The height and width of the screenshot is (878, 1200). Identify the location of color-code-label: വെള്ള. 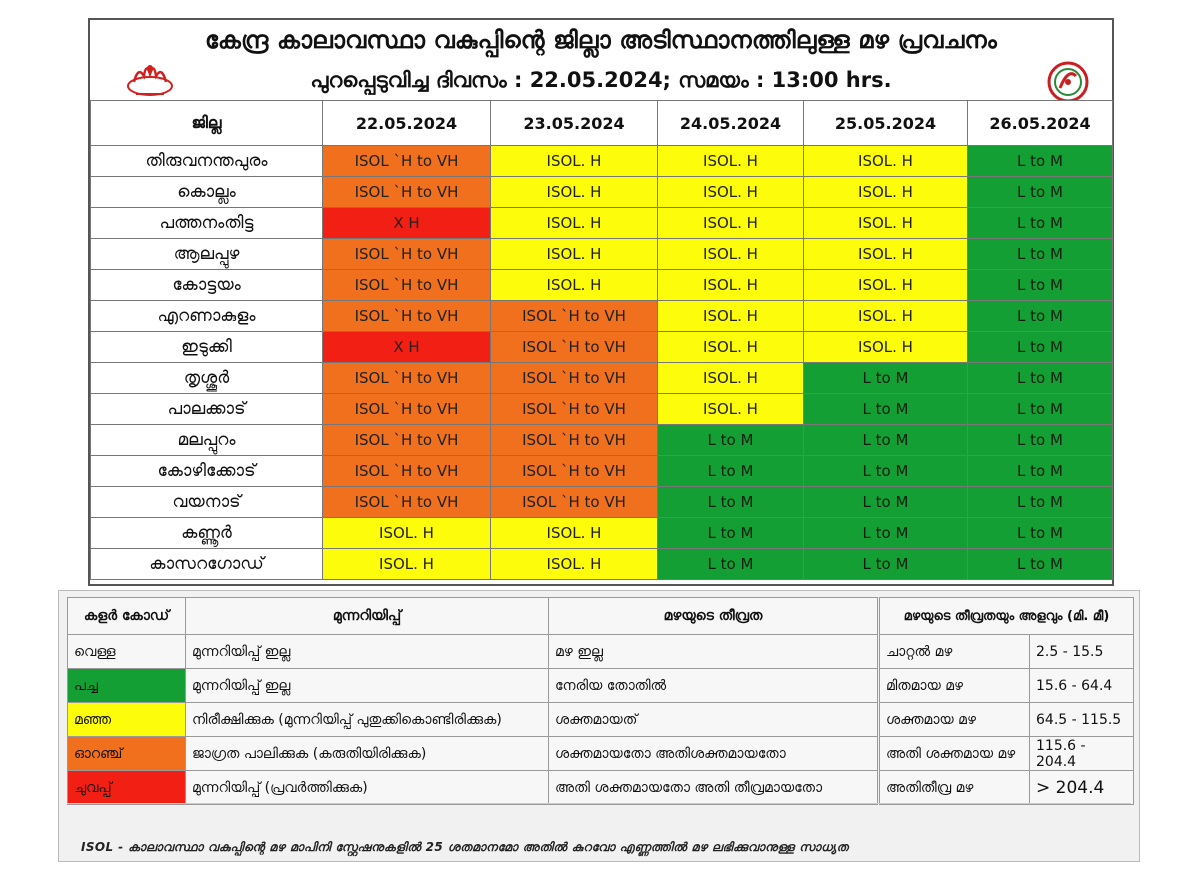
(126, 651).